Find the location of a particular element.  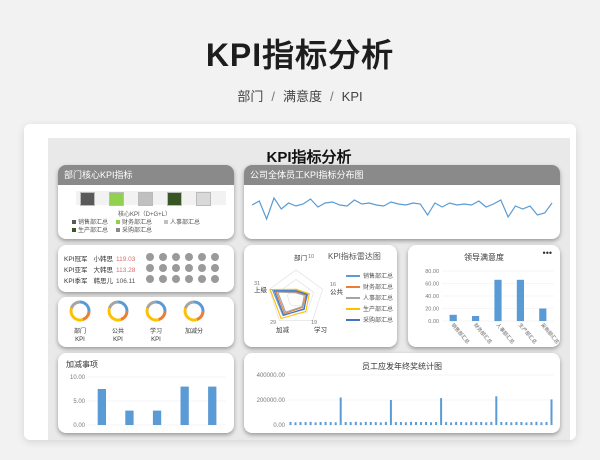

dept-legend-item: 人事部汇总 is located at coordinates (182, 221).